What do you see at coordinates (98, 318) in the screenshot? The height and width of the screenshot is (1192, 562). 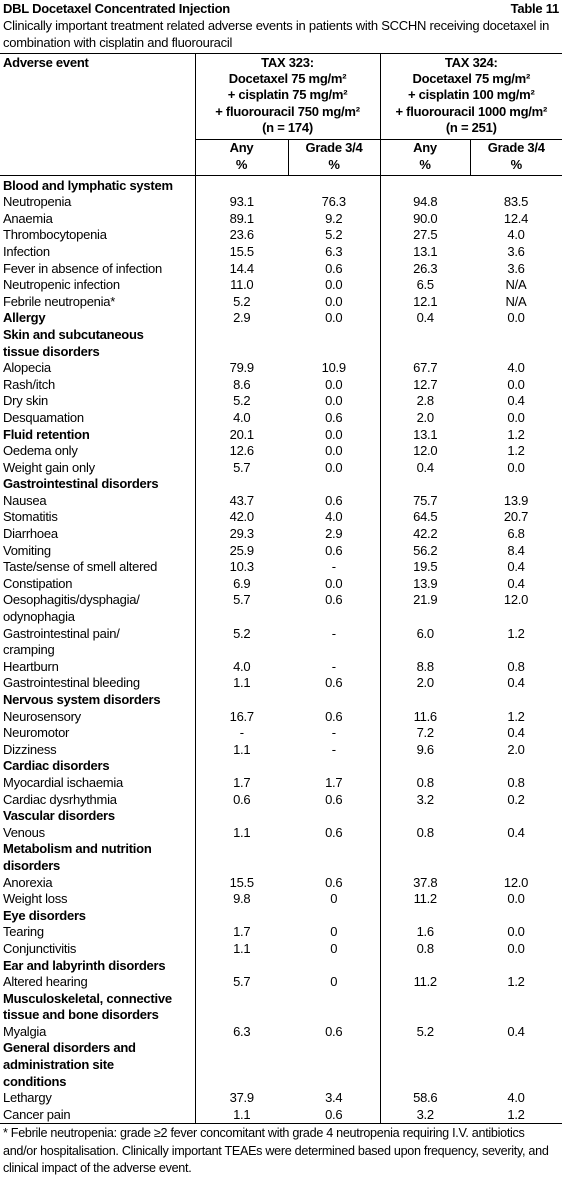 I see `row-label: Allergy` at bounding box center [98, 318].